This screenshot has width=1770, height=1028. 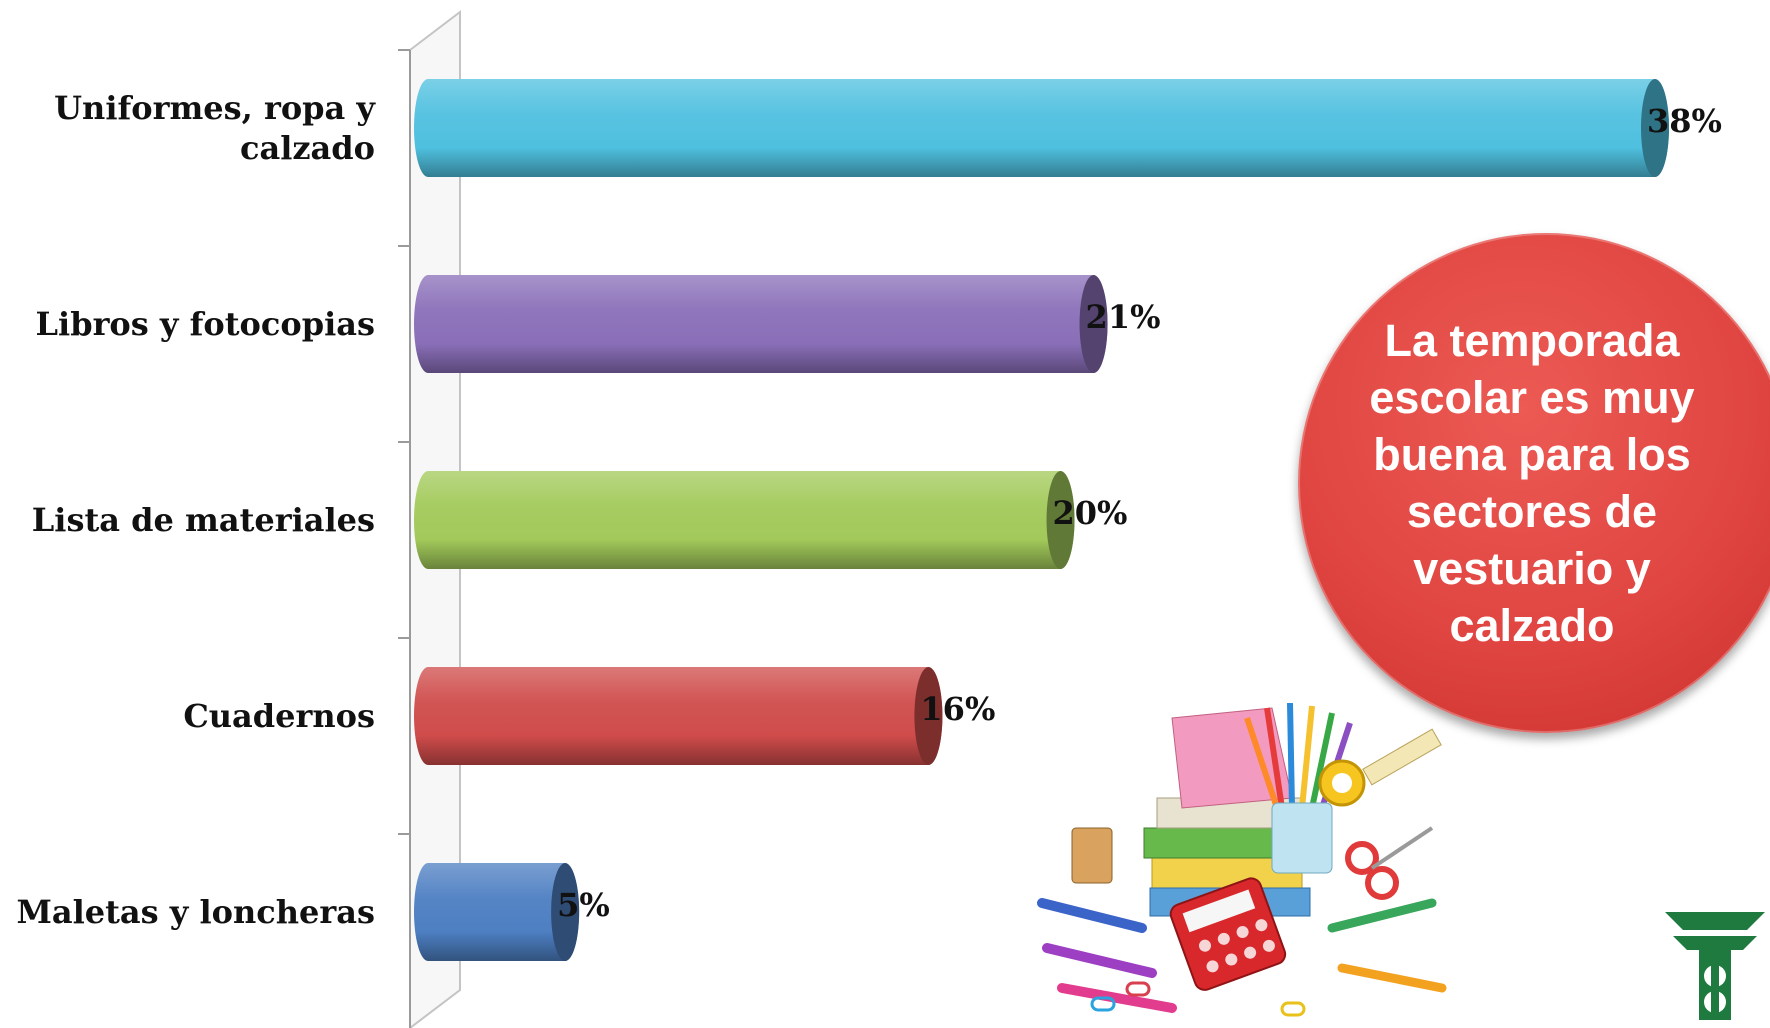 What do you see at coordinates (214, 128) in the screenshot?
I see `category-label: Uniformes, ropa y calzado` at bounding box center [214, 128].